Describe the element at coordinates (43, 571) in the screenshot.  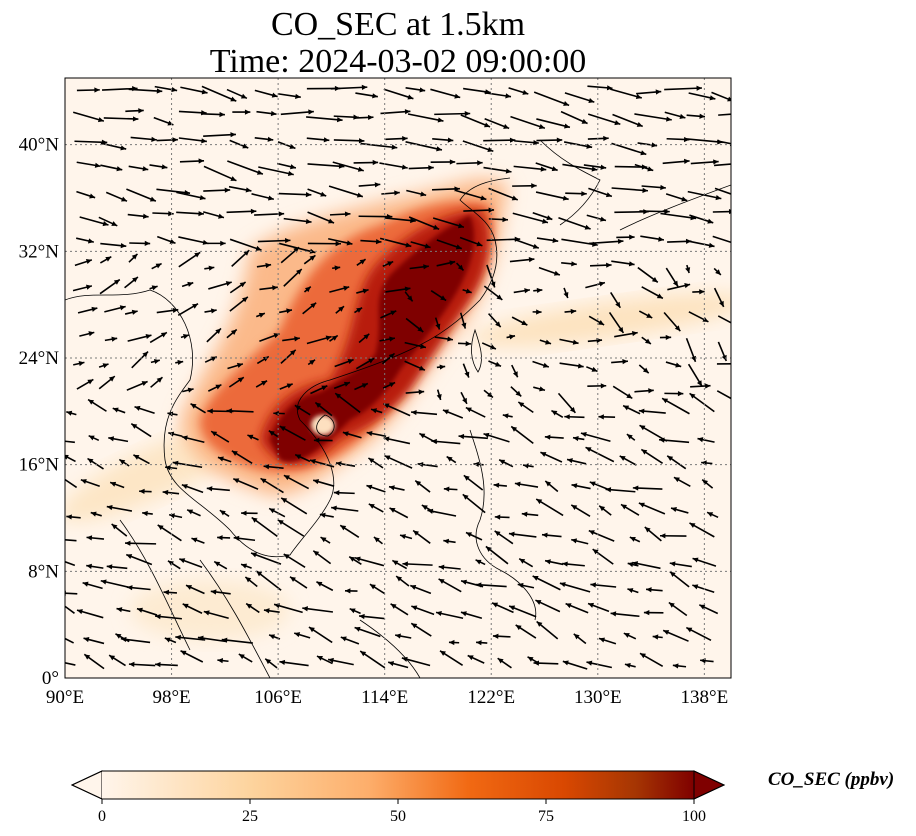
I see `lat-tick-label: 8°N` at that location.